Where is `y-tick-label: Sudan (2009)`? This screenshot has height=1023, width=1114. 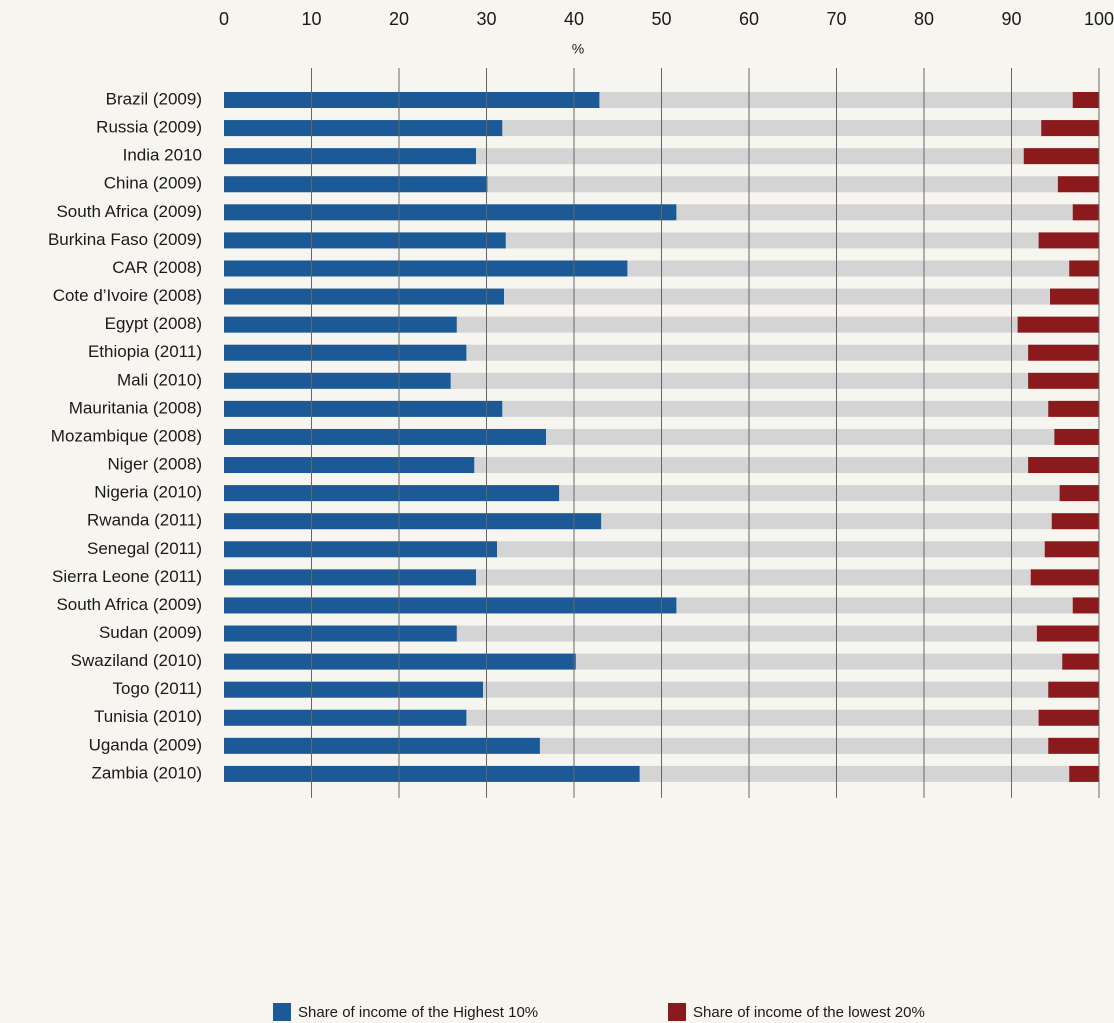 y-tick-label: Sudan (2009) is located at coordinates (150, 632).